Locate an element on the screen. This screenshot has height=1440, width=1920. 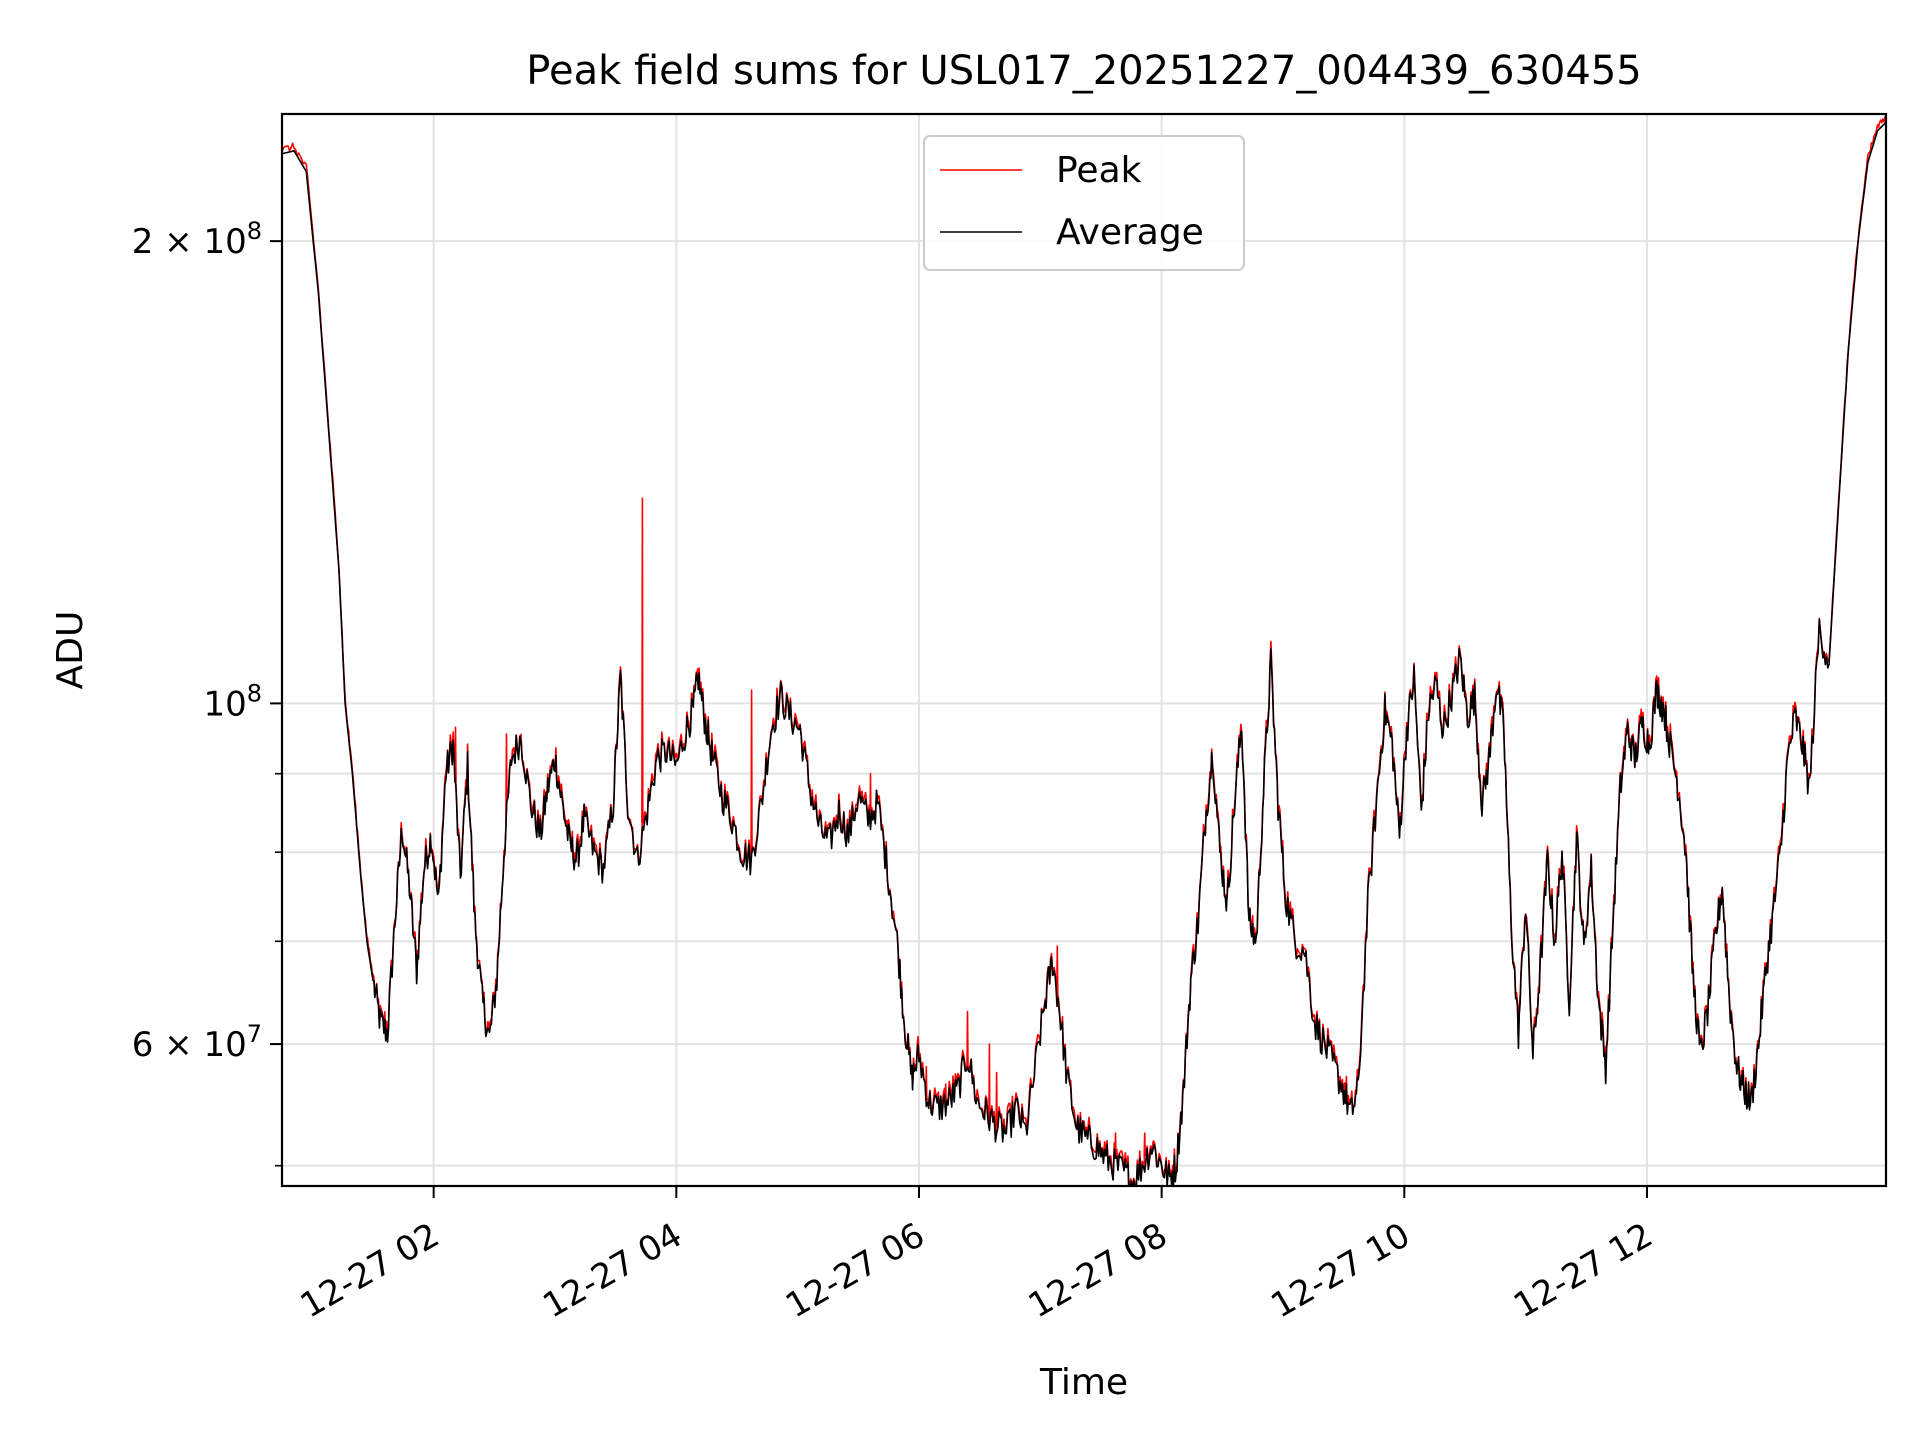
x-axis-label: Time is located at coordinates (1083, 1382).